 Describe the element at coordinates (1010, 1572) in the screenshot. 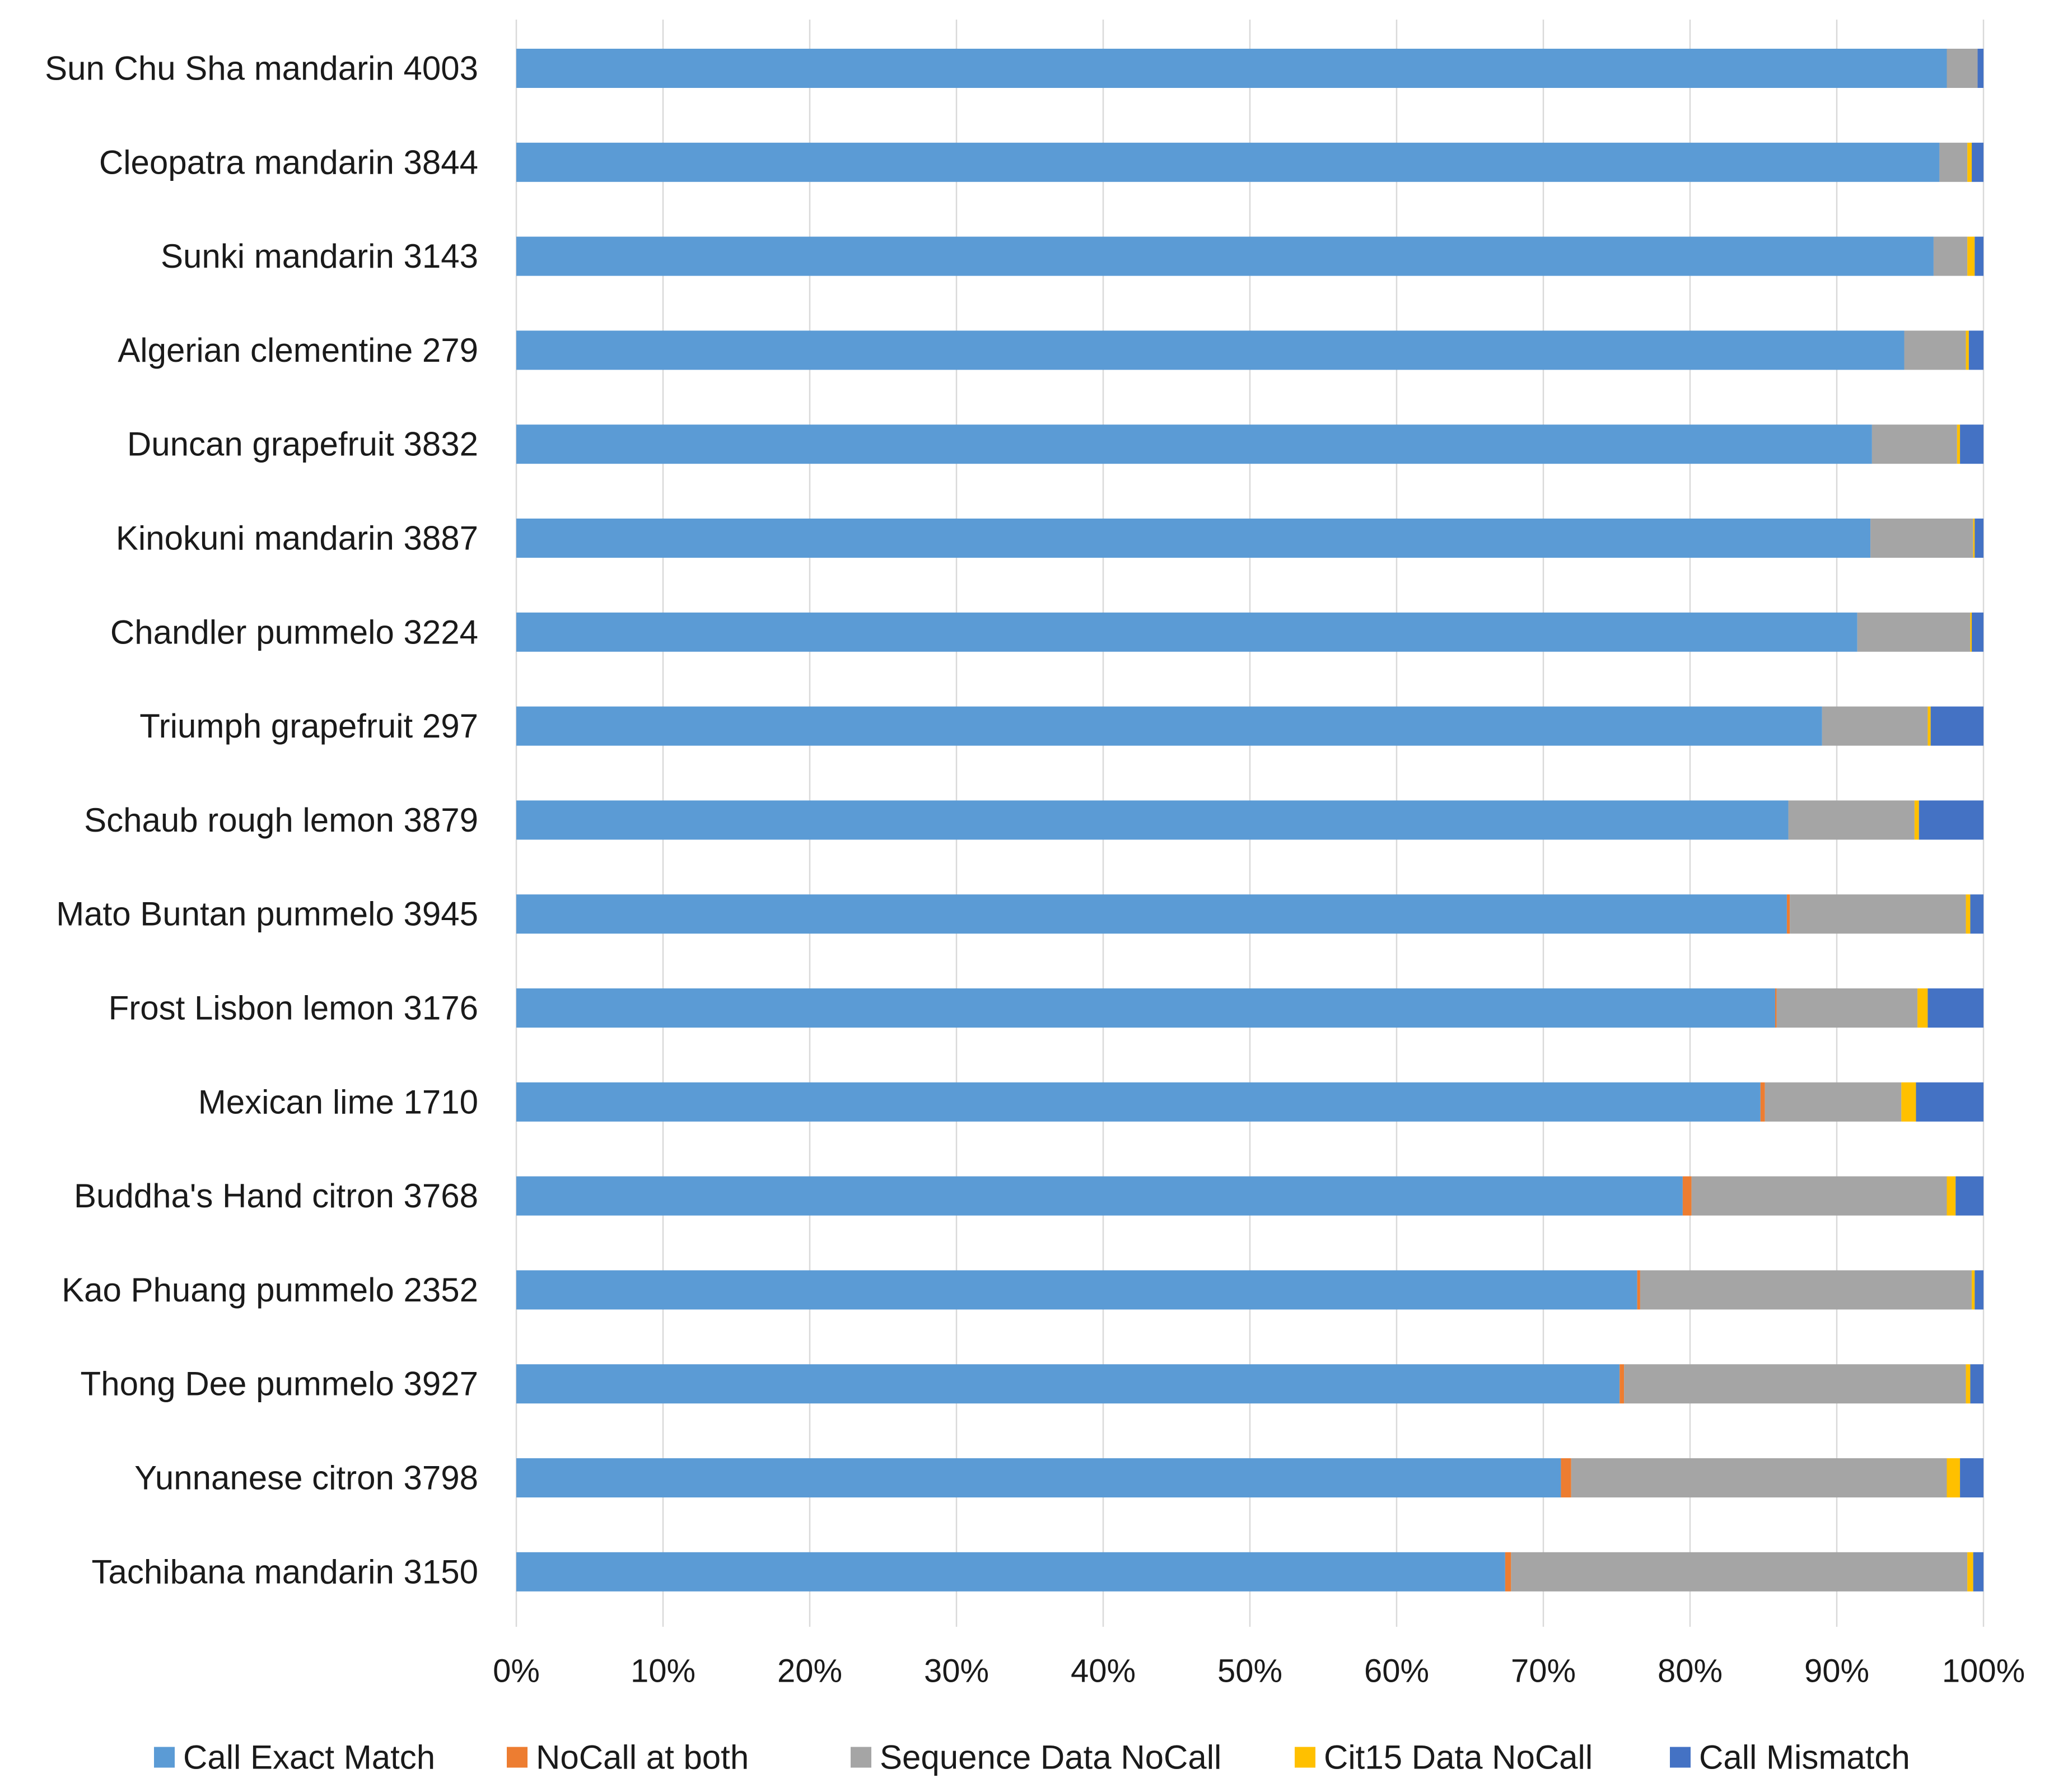

I see `bar-tachibana-mandarin-3150-call-exact-match` at that location.